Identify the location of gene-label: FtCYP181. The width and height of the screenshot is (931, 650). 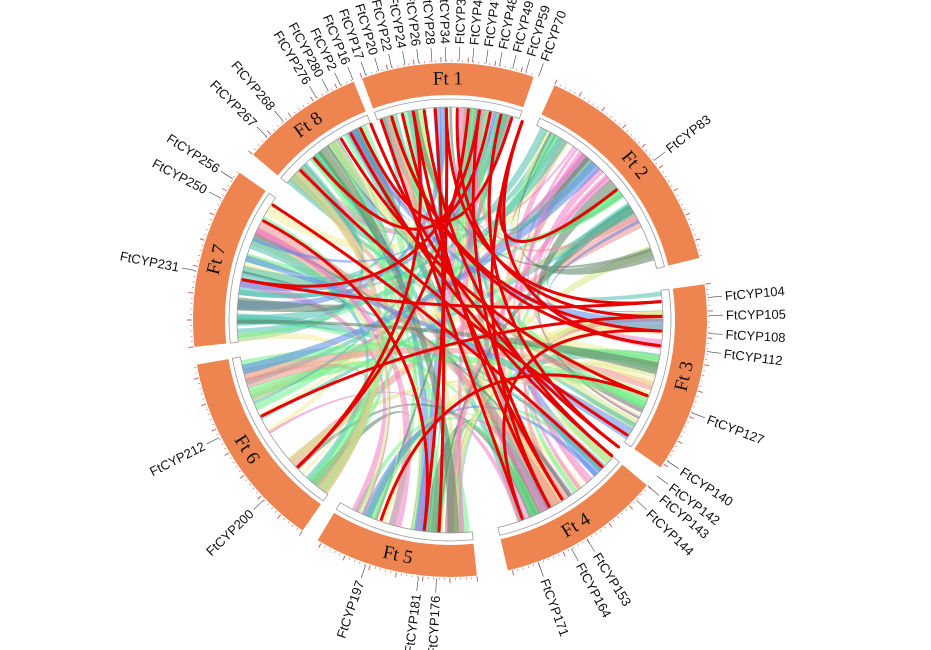
(413, 621).